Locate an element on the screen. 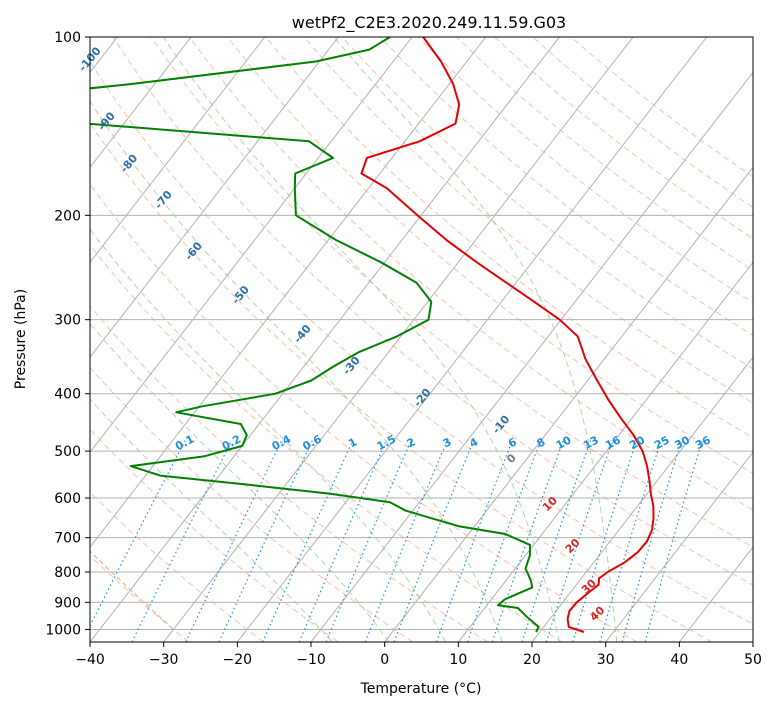  chart-title: wetPf2_C2E3.2020.249.11.59.G03 is located at coordinates (429, 23).